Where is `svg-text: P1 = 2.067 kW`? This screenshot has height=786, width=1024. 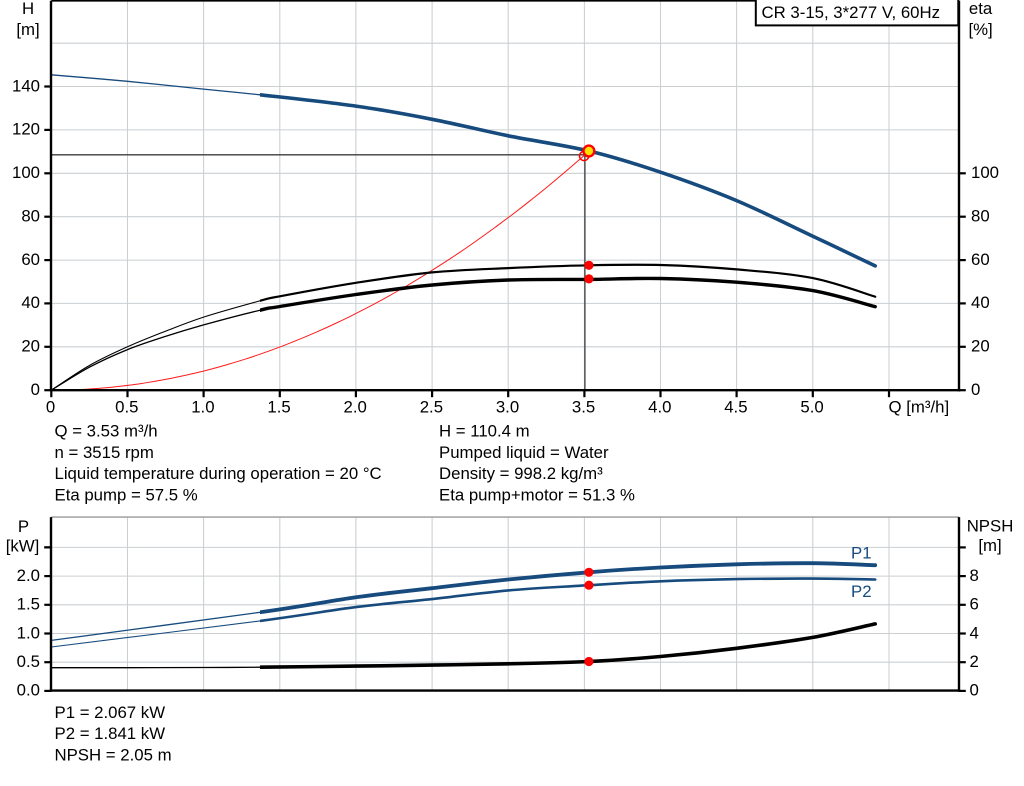 svg-text: P1 = 2.067 kW is located at coordinates (110, 712).